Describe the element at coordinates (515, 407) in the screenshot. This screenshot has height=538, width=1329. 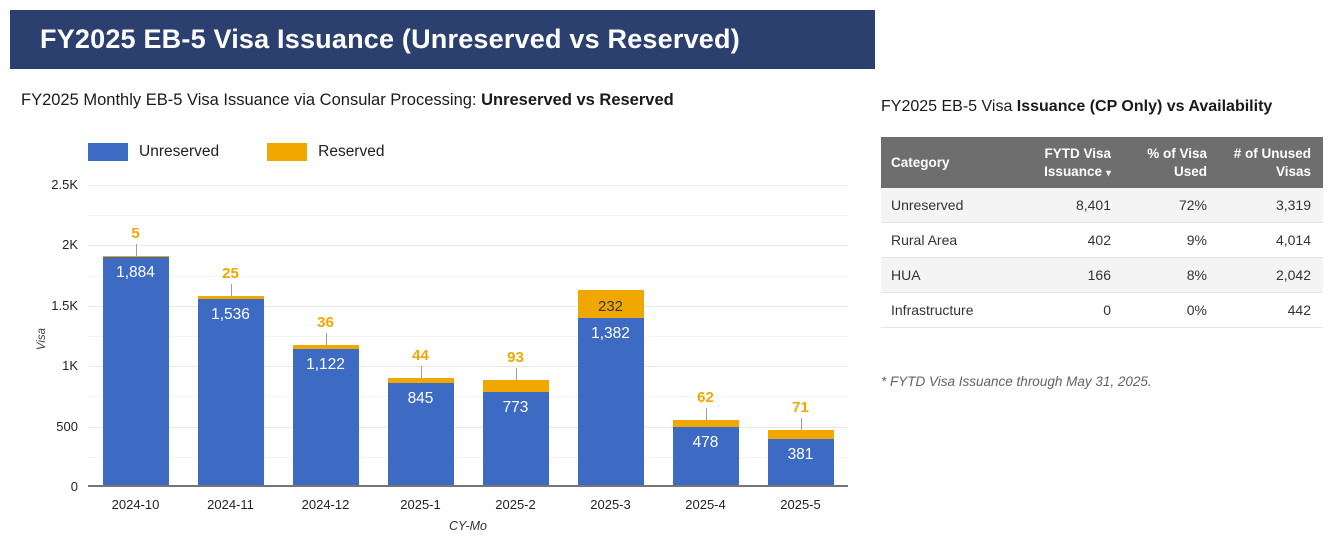
I see `bar-value-unreserved: 773` at that location.